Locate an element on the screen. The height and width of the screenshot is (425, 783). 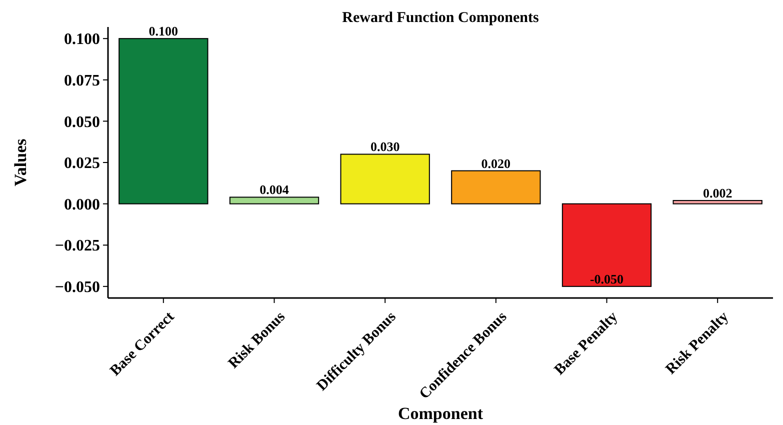
y-tick-label: 0.025 is located at coordinates (82, 163).